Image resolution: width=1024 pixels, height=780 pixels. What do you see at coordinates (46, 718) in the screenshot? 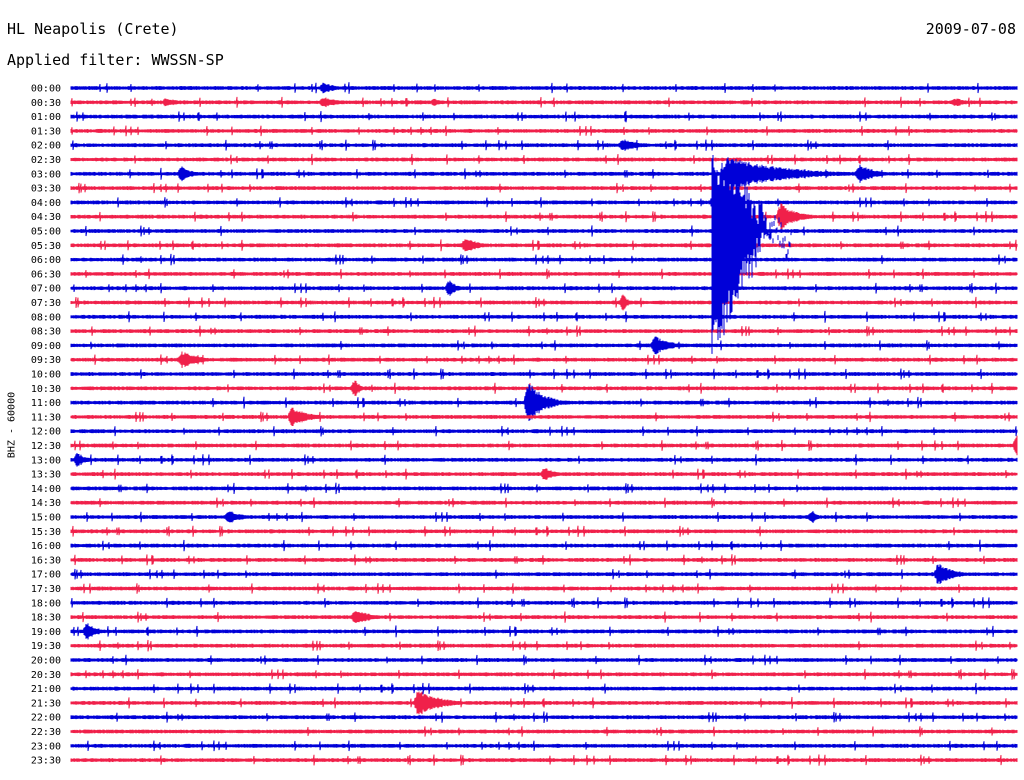
I see `trace-time-label: 22:00` at bounding box center [46, 718].